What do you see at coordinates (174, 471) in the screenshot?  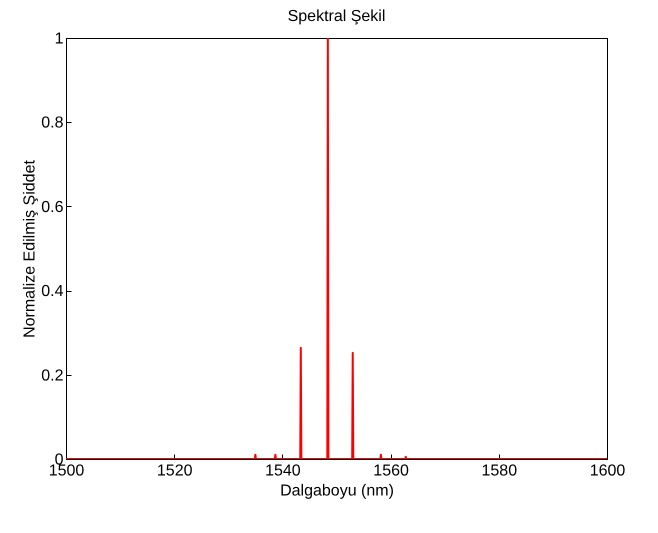 I see `x-tick-label: 1520` at bounding box center [174, 471].